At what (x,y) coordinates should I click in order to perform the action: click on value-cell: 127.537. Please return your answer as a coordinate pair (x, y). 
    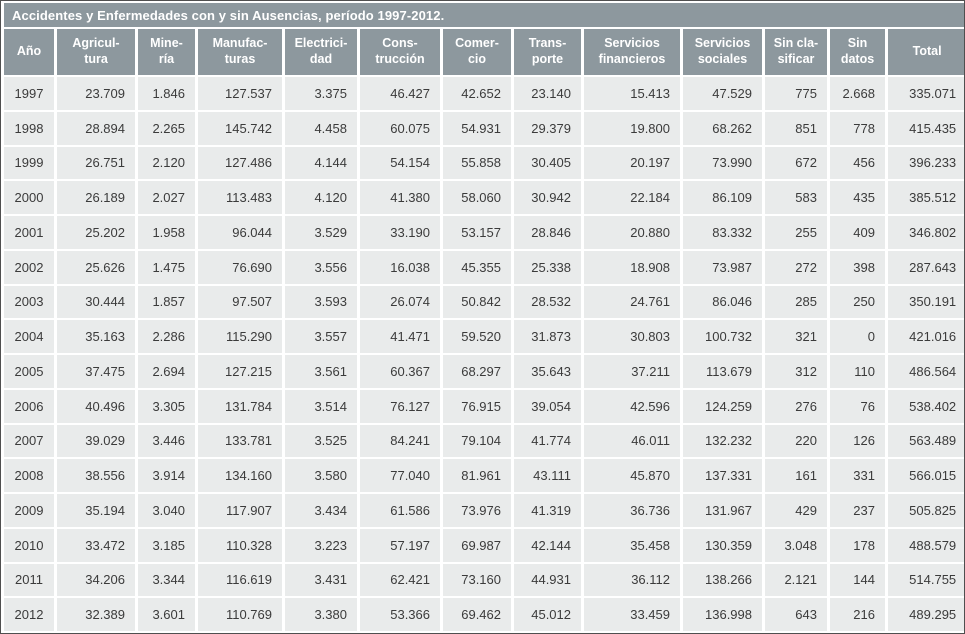
    Looking at the image, I should click on (240, 93).